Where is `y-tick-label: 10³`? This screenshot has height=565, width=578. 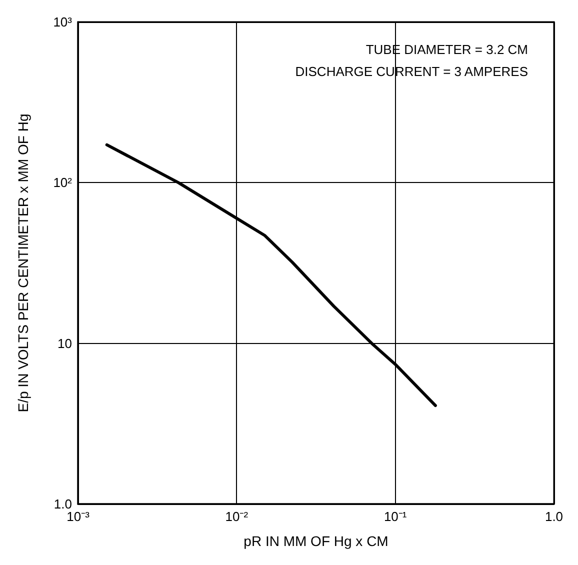 y-tick-label: 10³ is located at coordinates (63, 22).